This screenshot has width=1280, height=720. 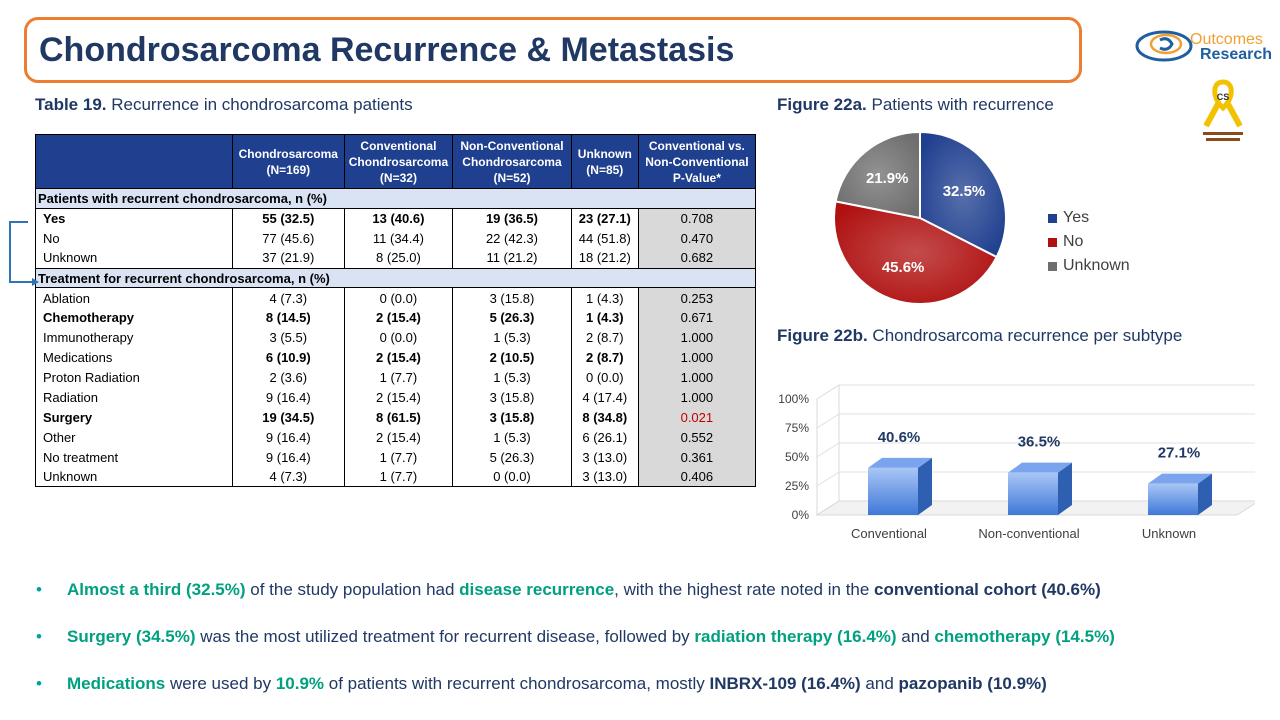 I want to click on p-value-cell: 0.406, so click(x=697, y=477).